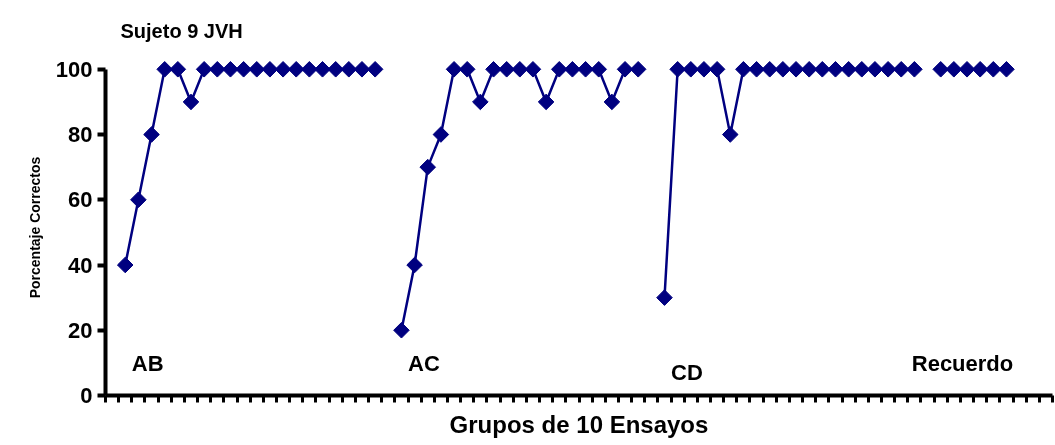 The image size is (1055, 445). What do you see at coordinates (80, 330) in the screenshot?
I see `y-tick-label: 20` at bounding box center [80, 330].